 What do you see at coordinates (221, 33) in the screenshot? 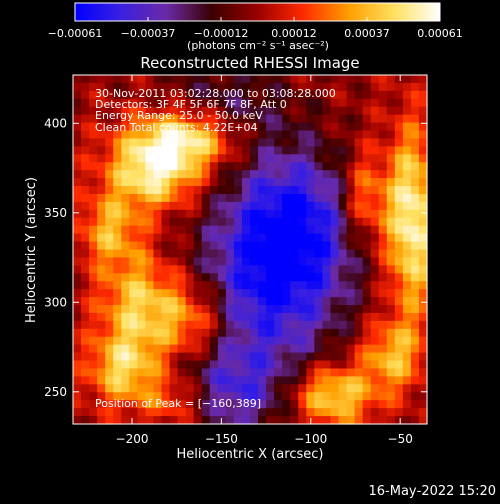
I see `colorbar-tick-label: −0.00012` at bounding box center [221, 33].